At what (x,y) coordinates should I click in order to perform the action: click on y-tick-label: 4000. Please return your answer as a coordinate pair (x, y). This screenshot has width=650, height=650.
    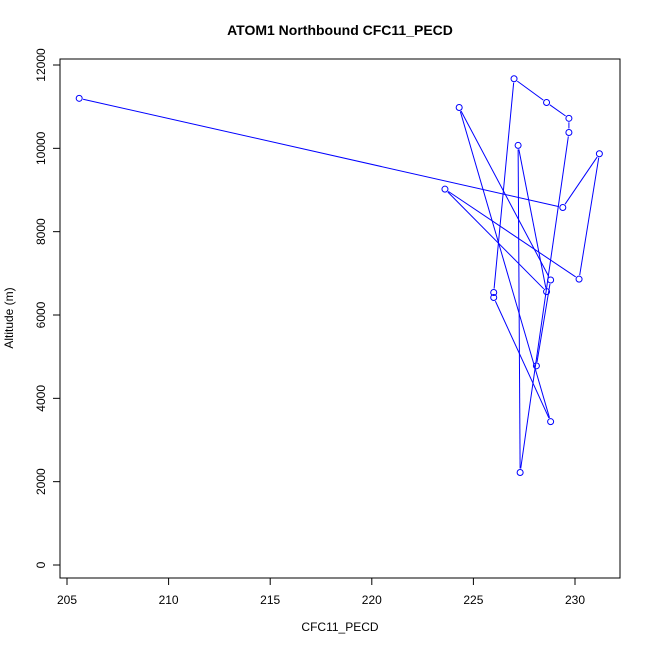
    Looking at the image, I should click on (41, 398).